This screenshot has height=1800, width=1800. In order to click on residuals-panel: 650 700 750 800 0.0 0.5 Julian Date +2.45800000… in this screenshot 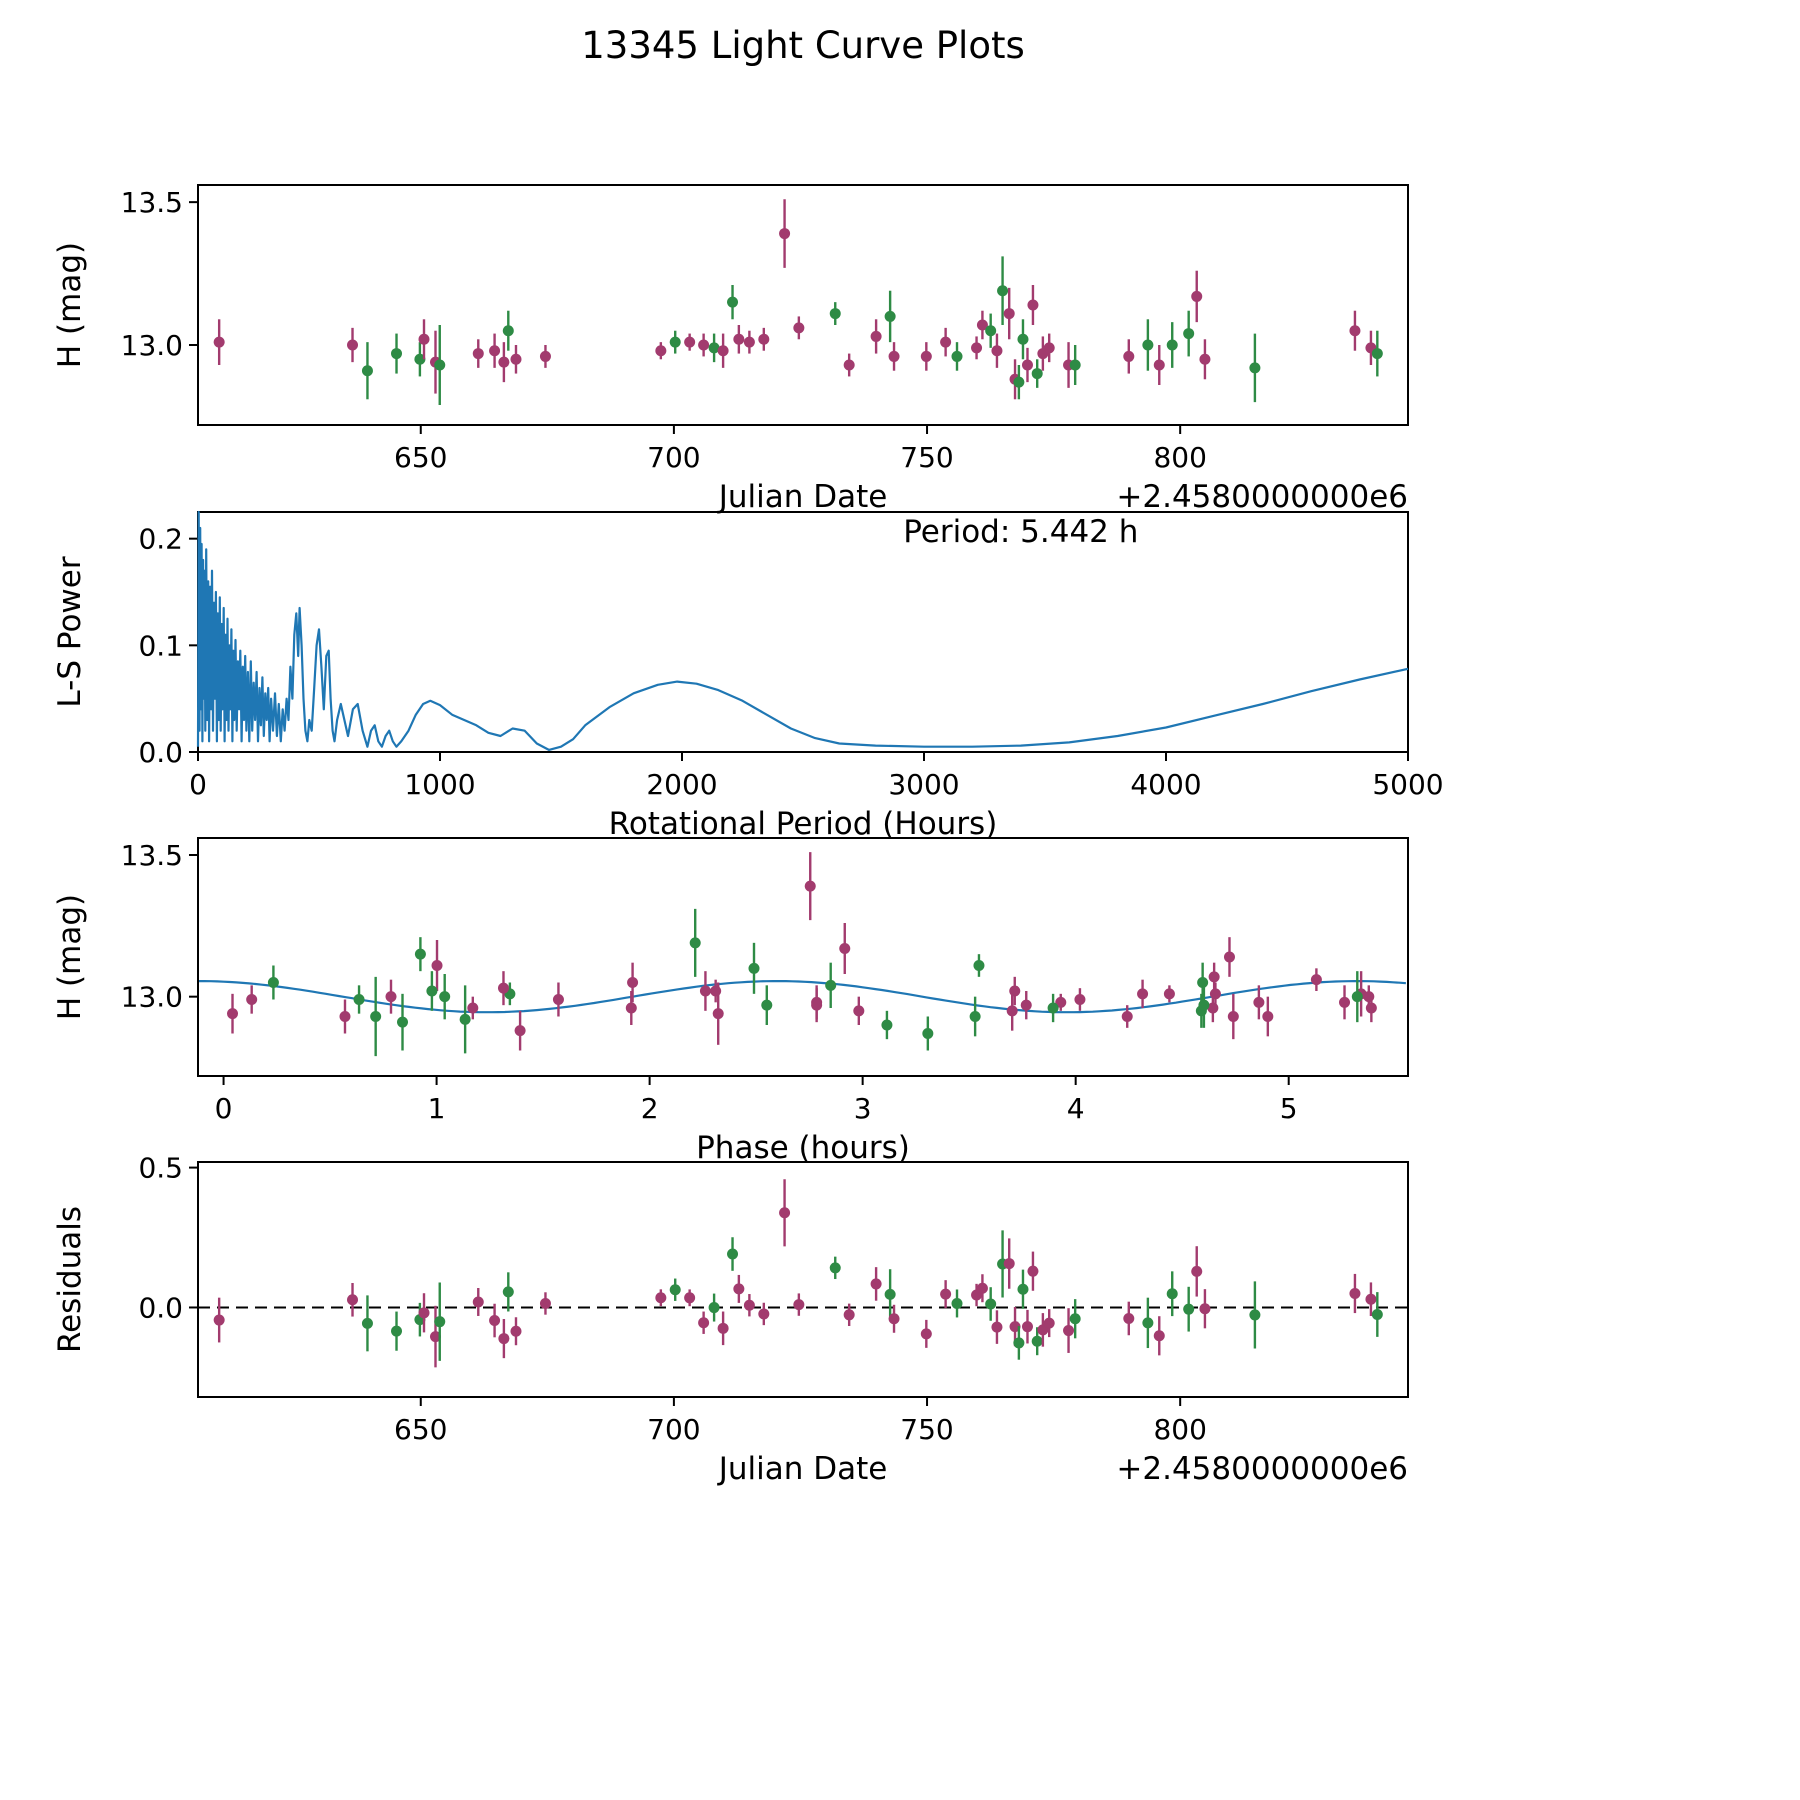, I will do `click(730, 1319)`.